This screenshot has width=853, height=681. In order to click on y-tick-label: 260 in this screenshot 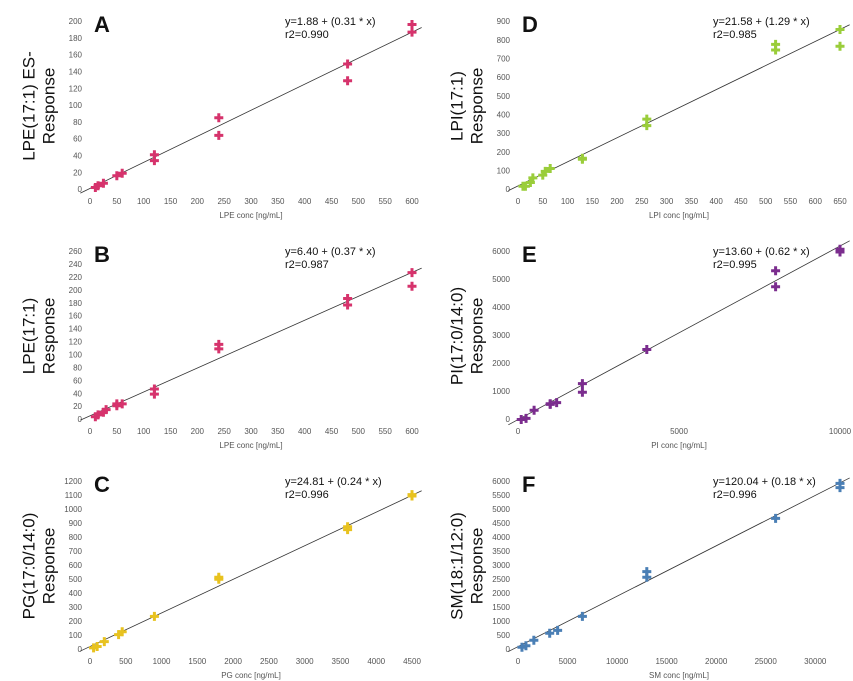, I will do `click(76, 251)`.